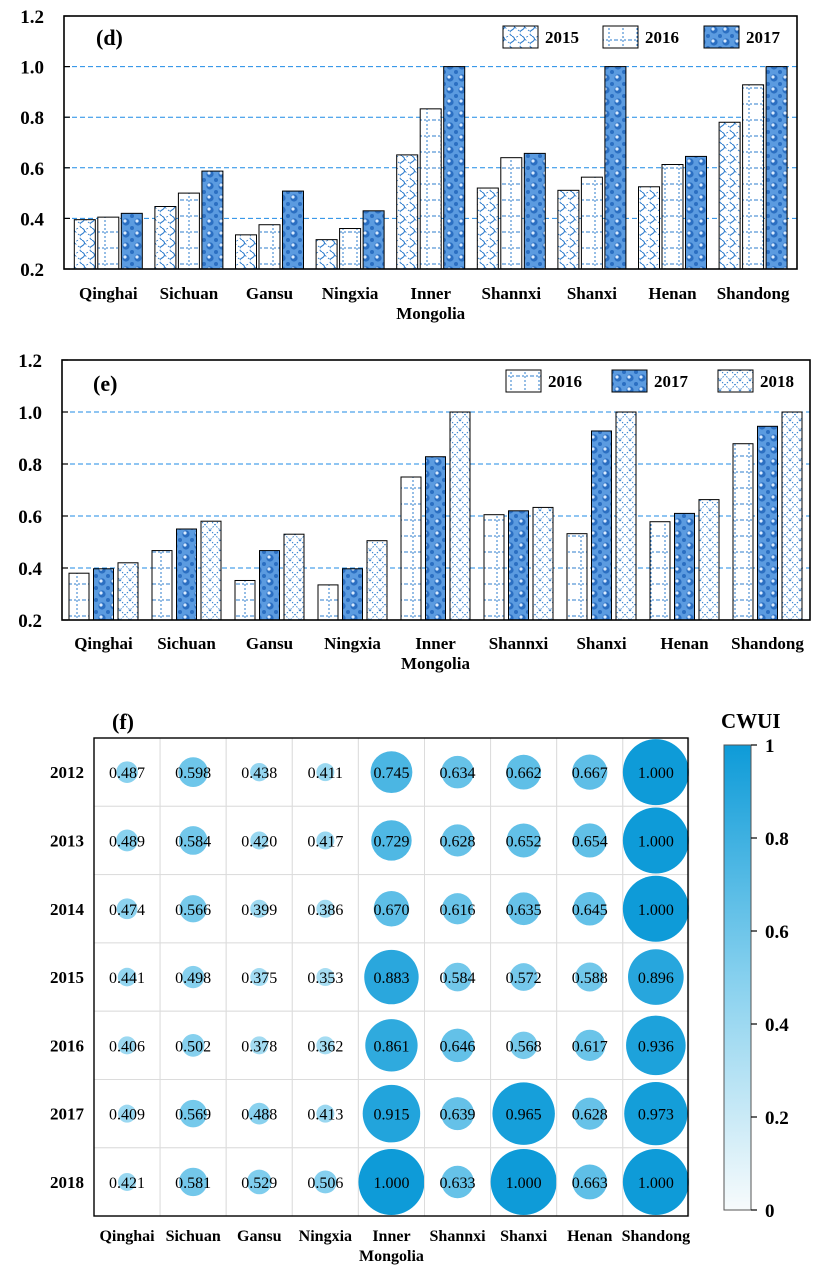 The width and height of the screenshot is (828, 1283). What do you see at coordinates (109, 37) in the screenshot?
I see `panel-label: (d)` at bounding box center [109, 37].